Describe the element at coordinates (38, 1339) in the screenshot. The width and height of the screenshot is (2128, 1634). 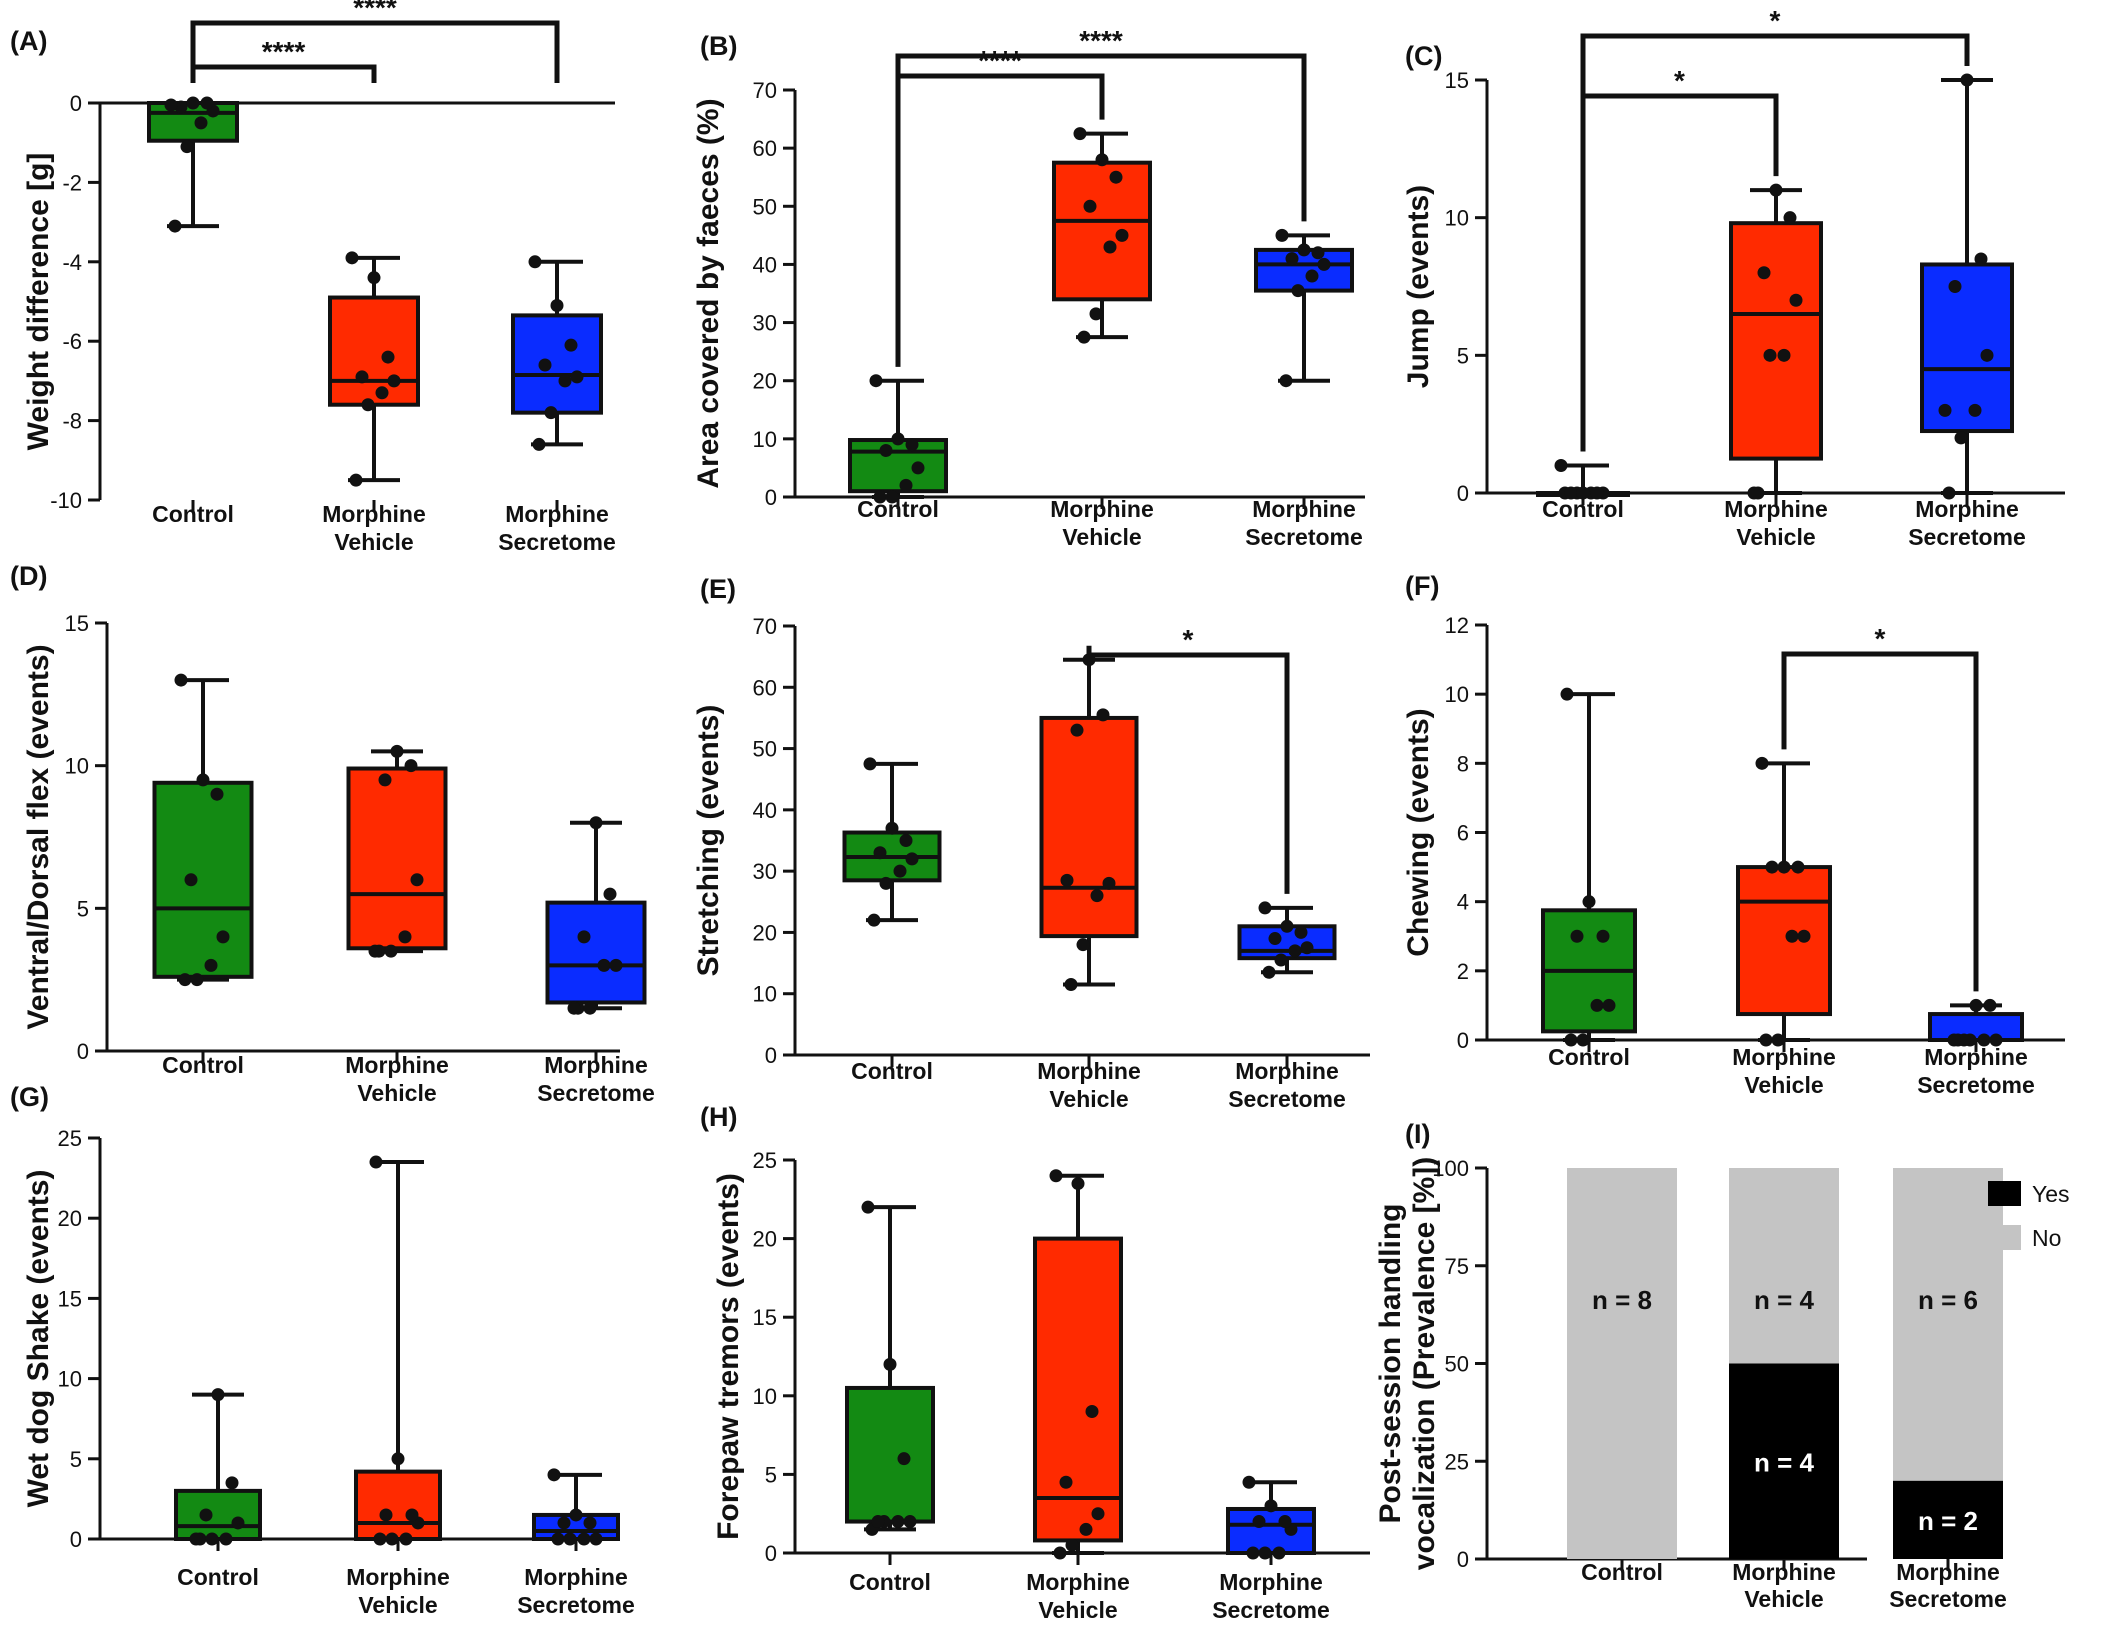
I see `y-axis-title: Wet dog Shake (events)` at that location.